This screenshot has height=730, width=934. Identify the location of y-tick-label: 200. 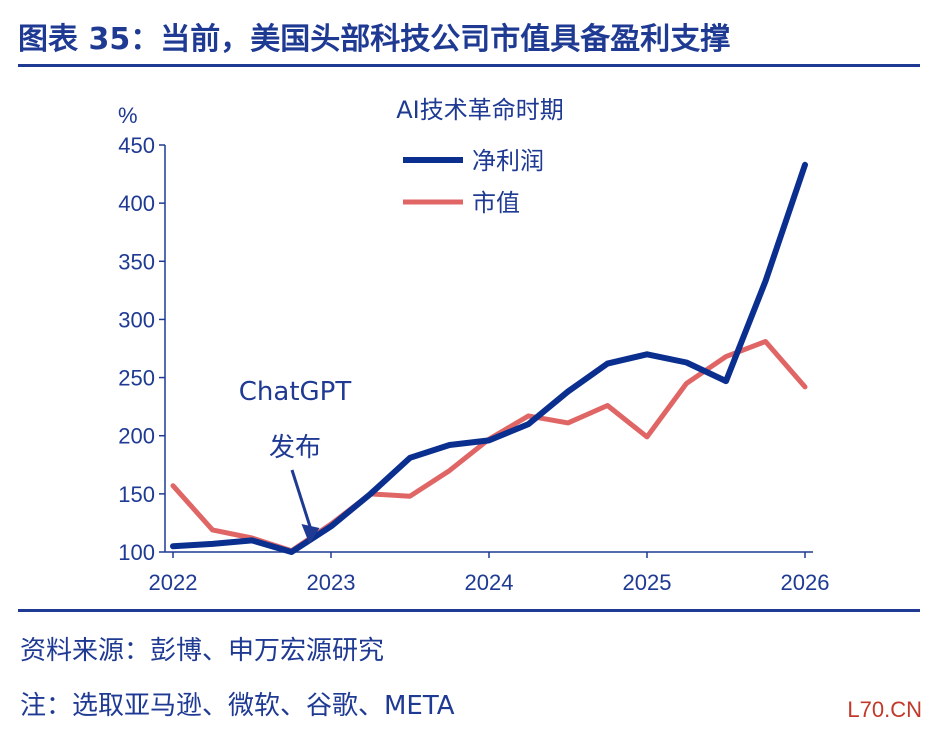
(136, 436).